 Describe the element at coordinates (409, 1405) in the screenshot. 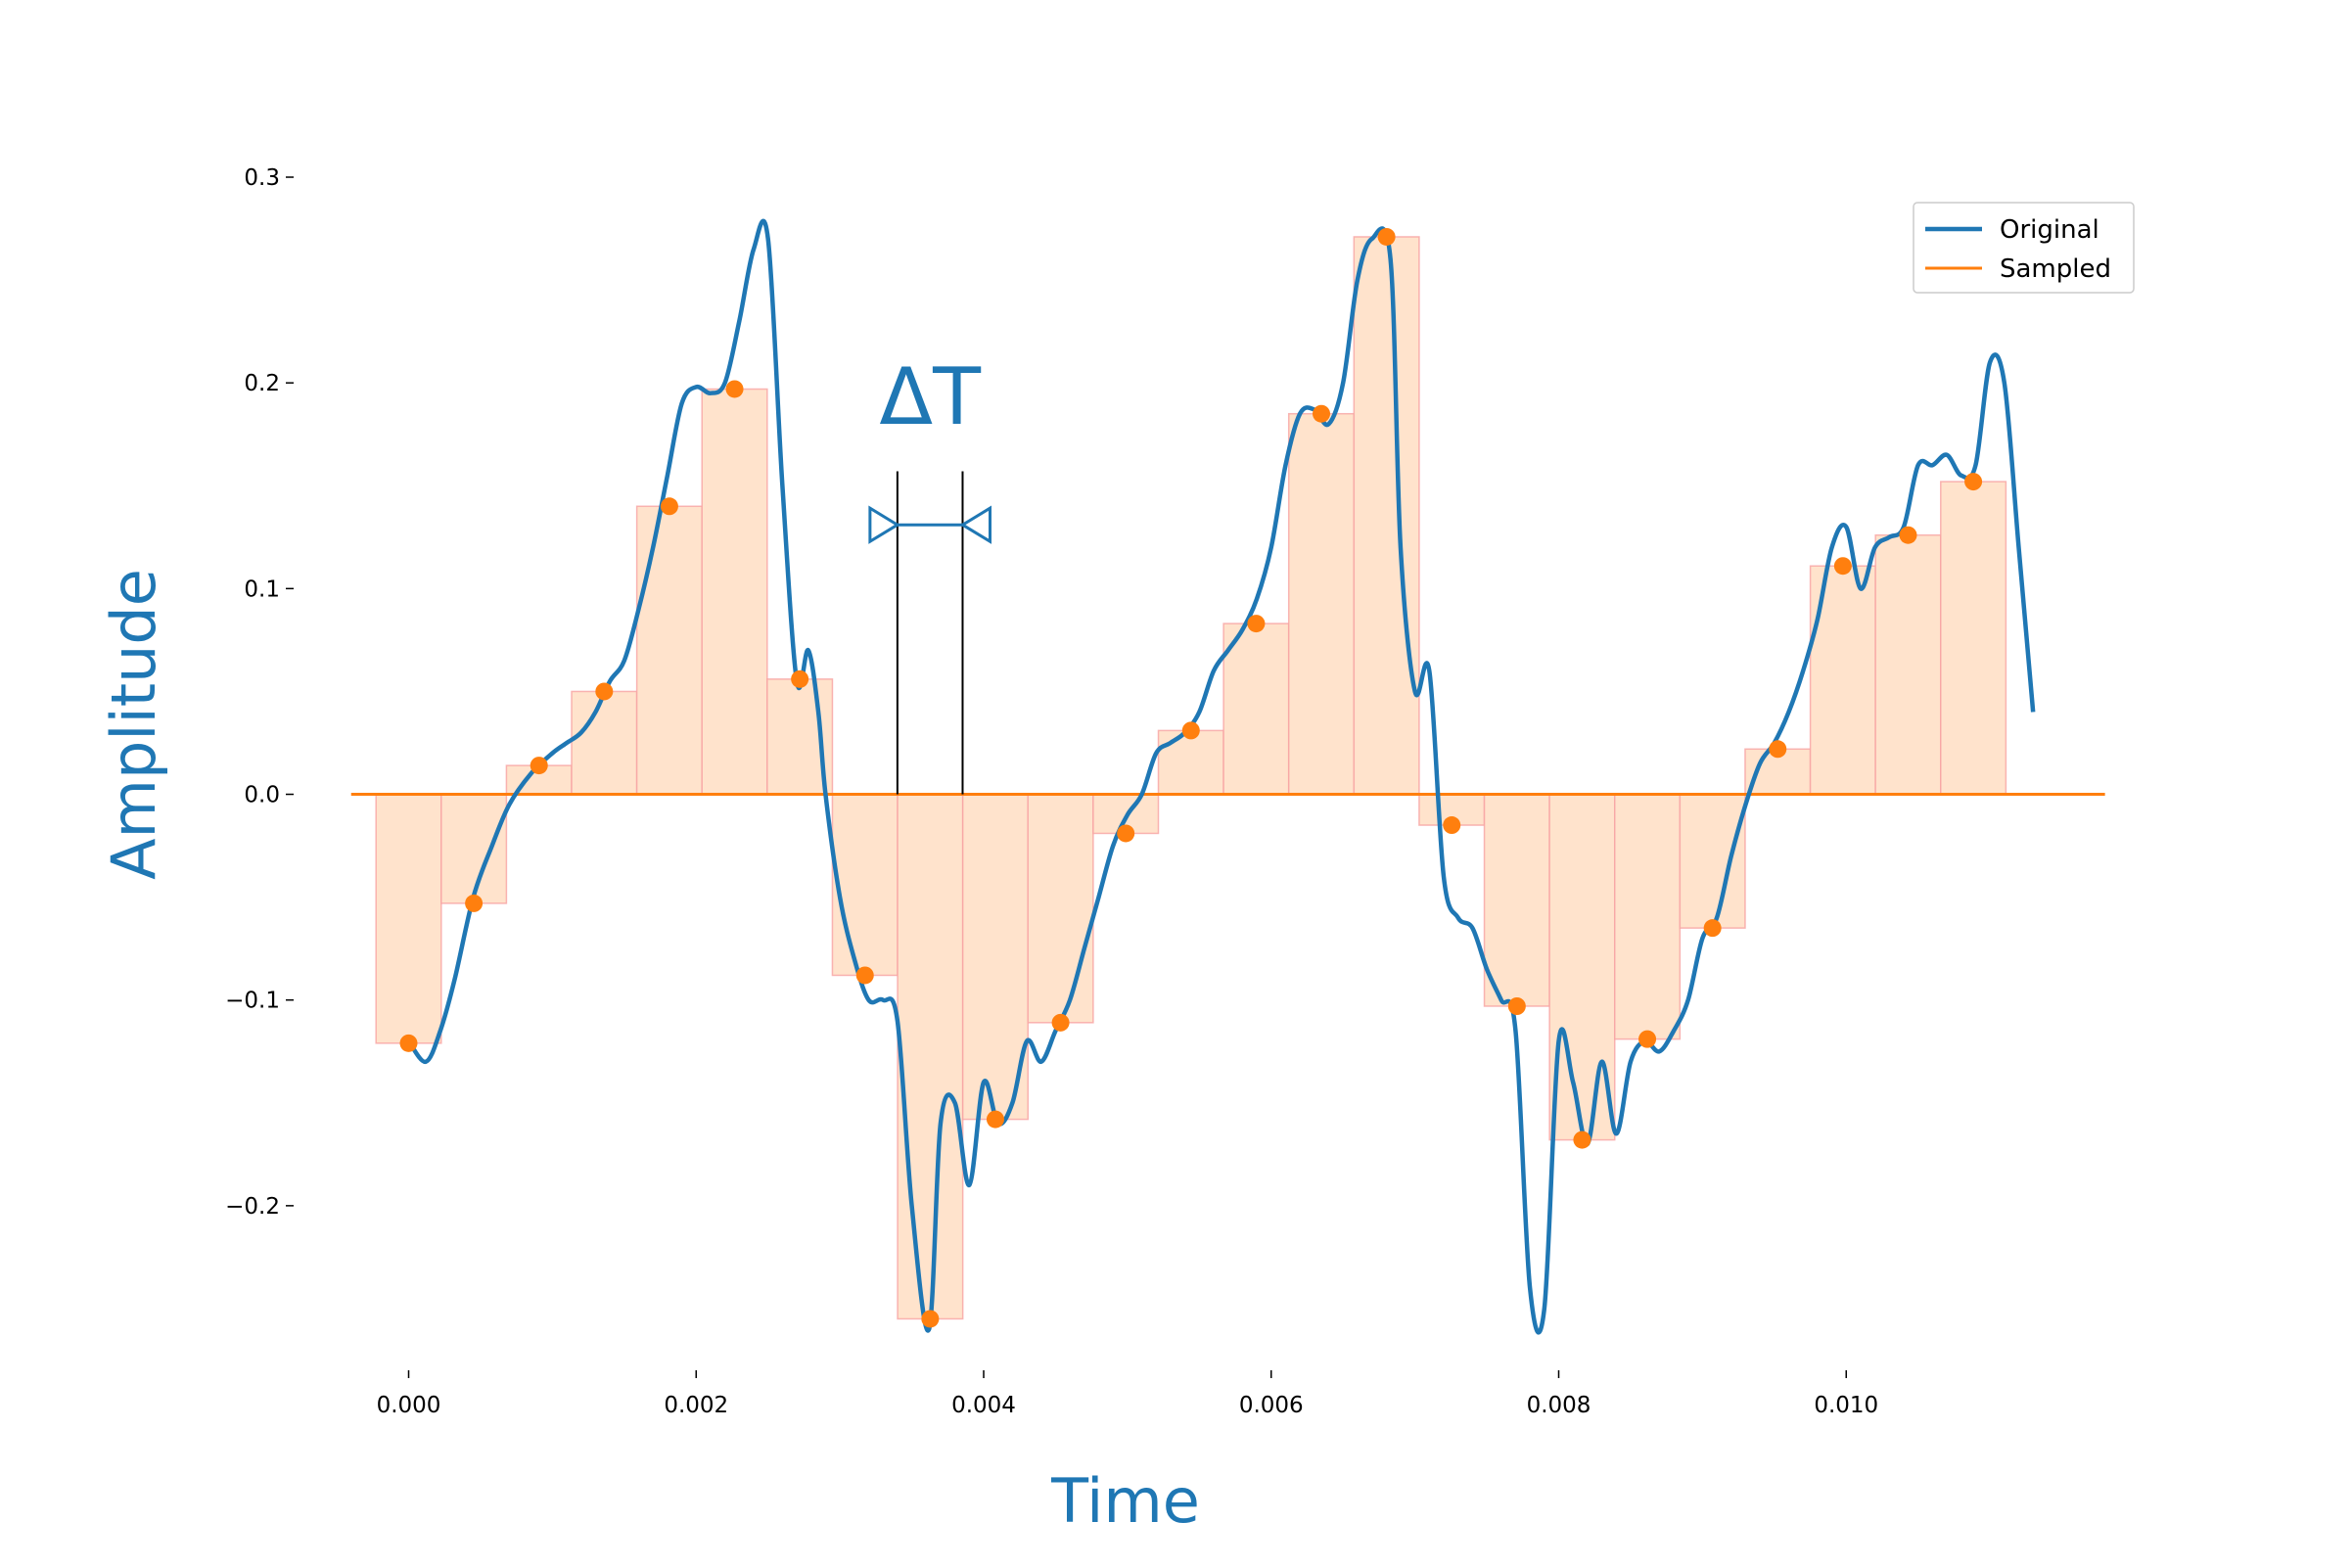

I see `x-tick-label: 0.000` at that location.